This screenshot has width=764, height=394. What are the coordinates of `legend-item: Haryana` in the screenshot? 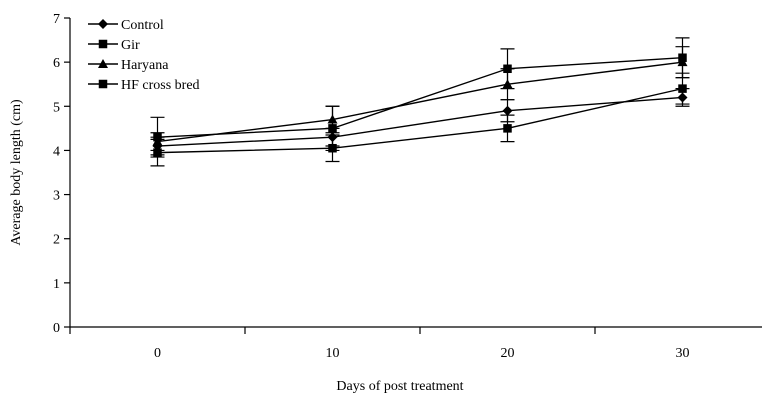 It's located at (128, 65).